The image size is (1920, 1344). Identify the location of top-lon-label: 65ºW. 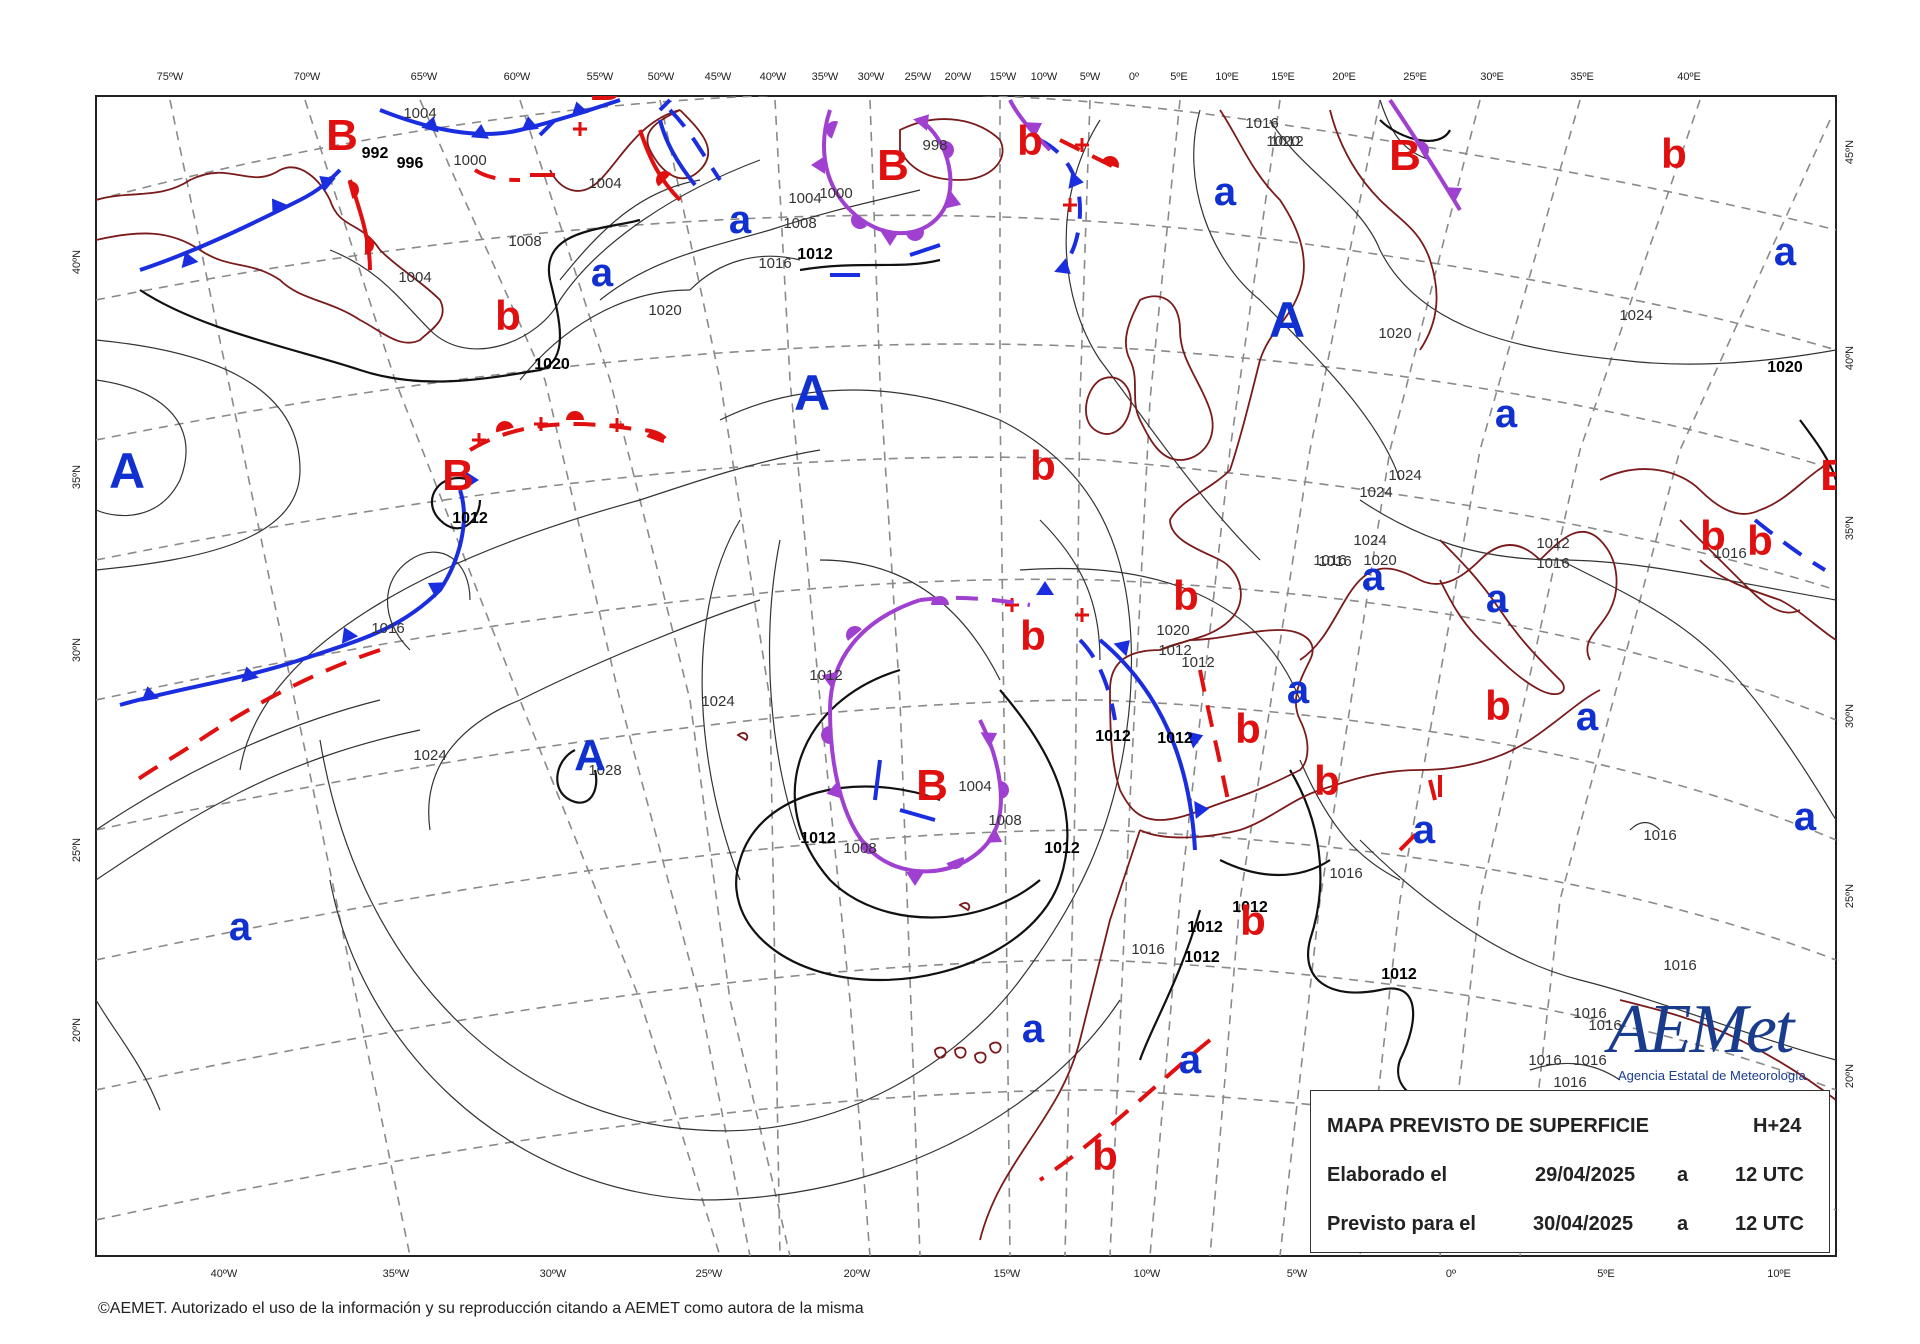
(424, 77).